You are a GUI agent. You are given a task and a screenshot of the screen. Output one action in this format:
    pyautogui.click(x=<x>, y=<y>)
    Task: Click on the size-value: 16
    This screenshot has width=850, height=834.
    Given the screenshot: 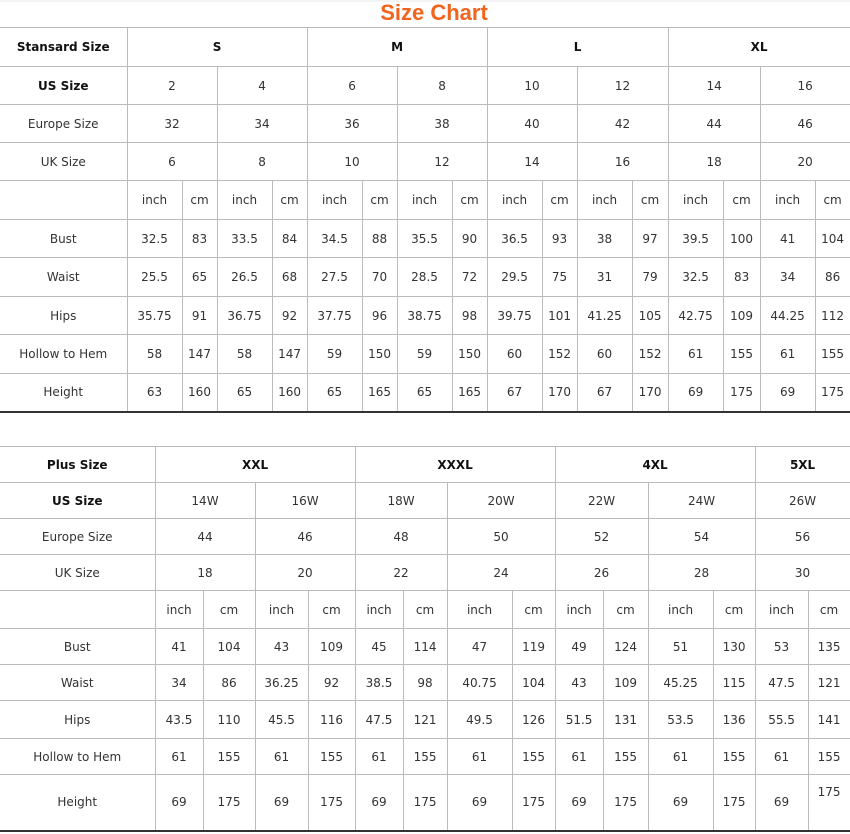 What is the action you would take?
    pyautogui.click(x=622, y=161)
    